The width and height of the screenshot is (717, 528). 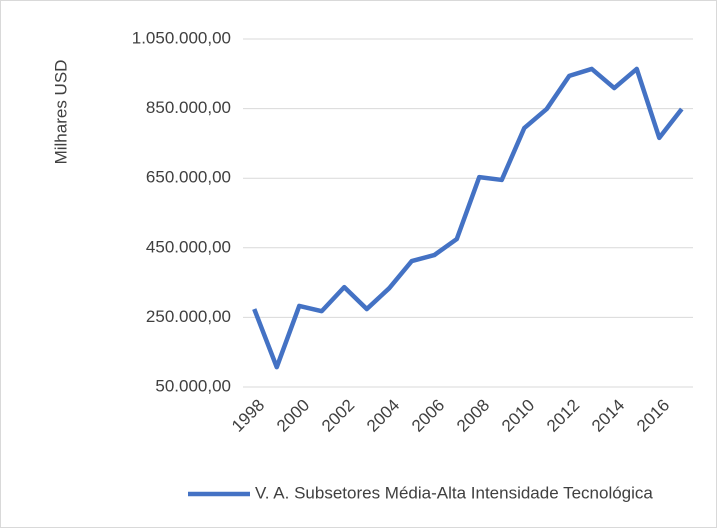 What do you see at coordinates (60, 112) in the screenshot?
I see `y-axis-title: Milhares USD` at bounding box center [60, 112].